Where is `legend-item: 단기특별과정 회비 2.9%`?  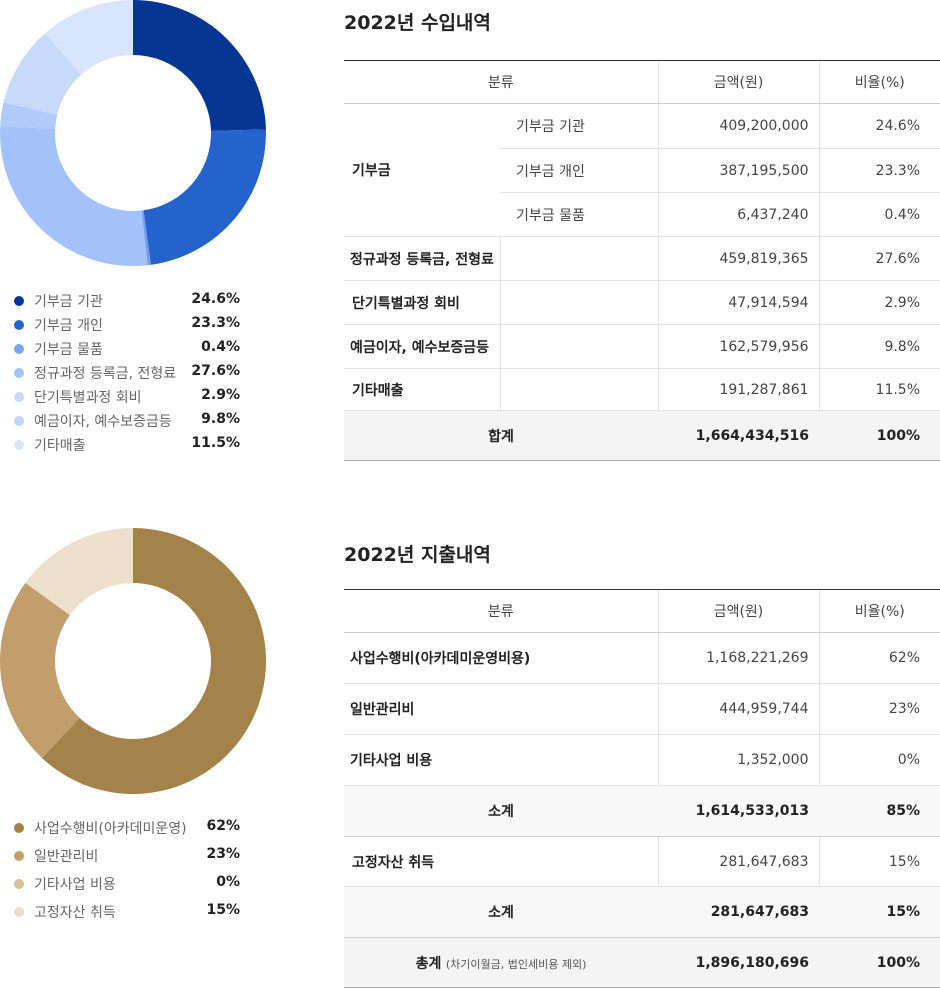
legend-item: 단기특별과정 회비 2.9% is located at coordinates (127, 397).